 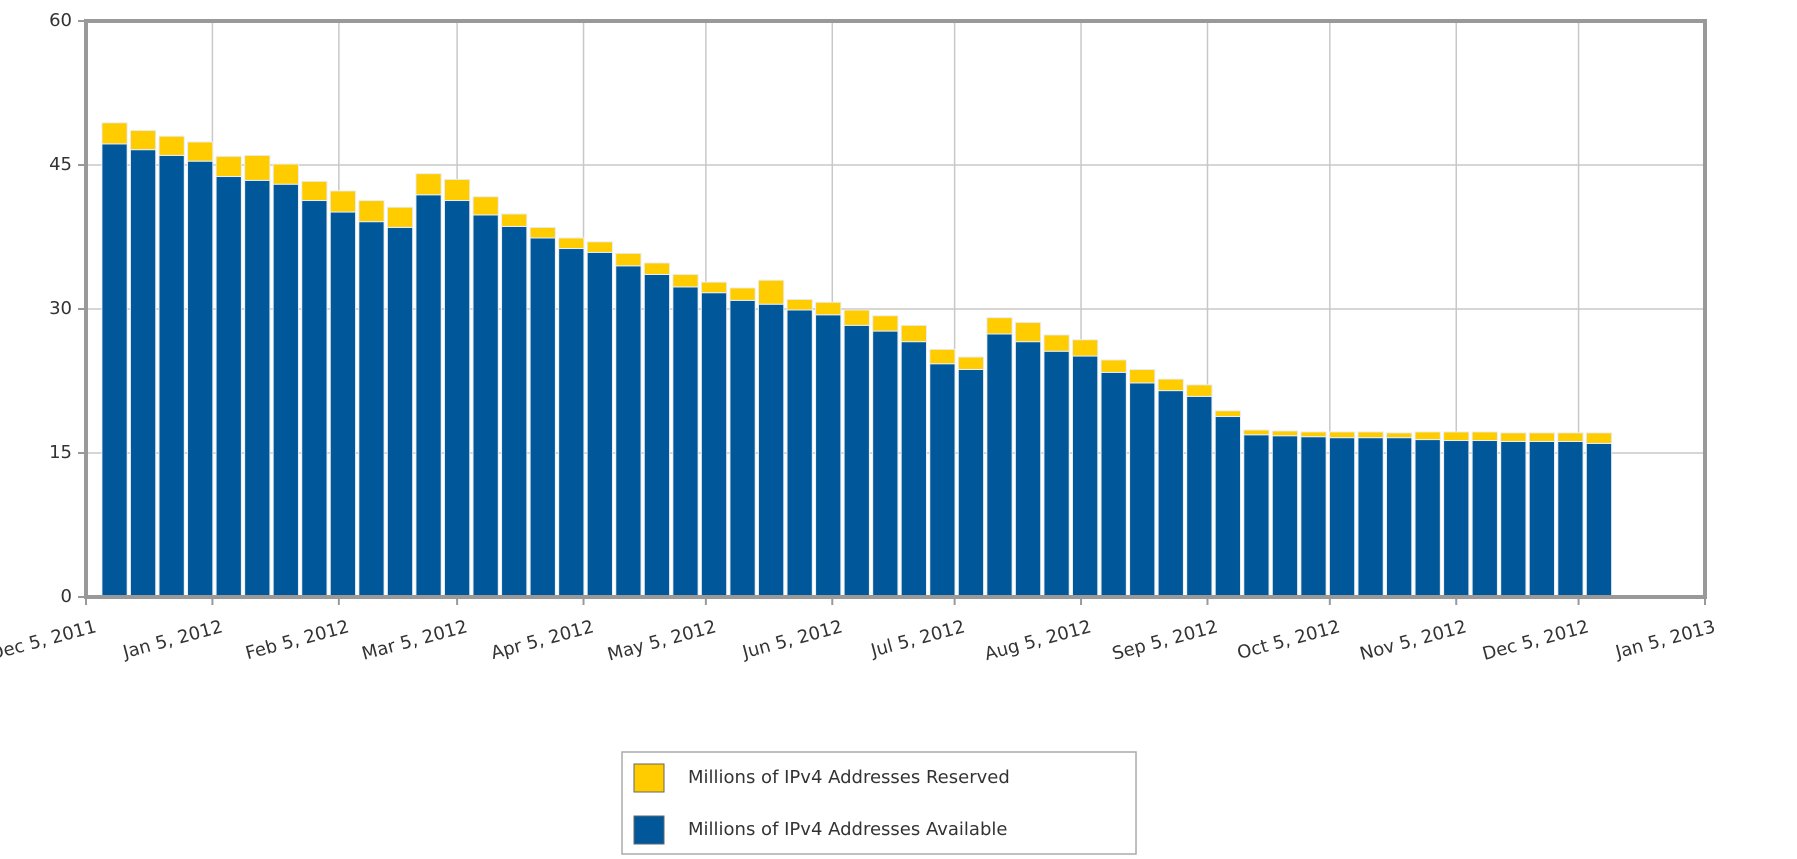 What do you see at coordinates (297, 640) in the screenshot?
I see `x-tick-label: Feb 5, 2012` at bounding box center [297, 640].